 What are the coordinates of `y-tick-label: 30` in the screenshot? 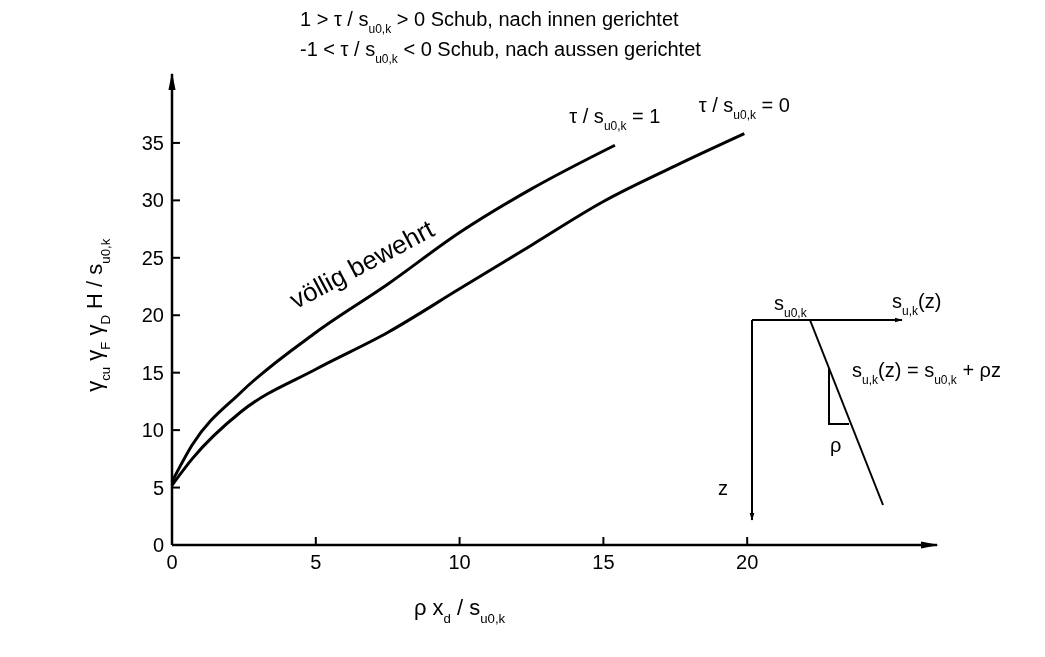 It's located at (152, 200).